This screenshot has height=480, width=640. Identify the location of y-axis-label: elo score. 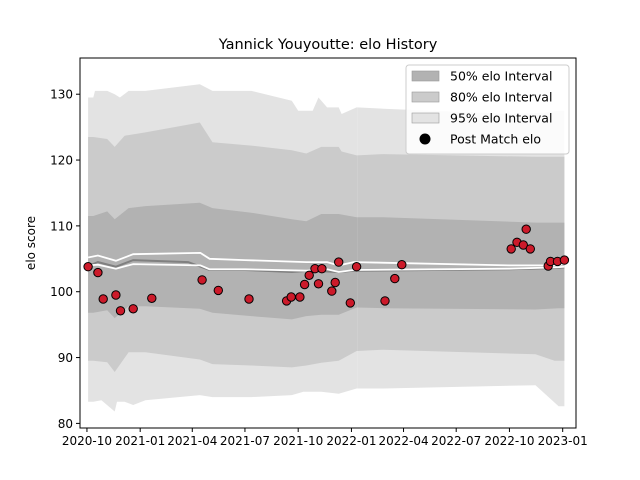
(31, 243).